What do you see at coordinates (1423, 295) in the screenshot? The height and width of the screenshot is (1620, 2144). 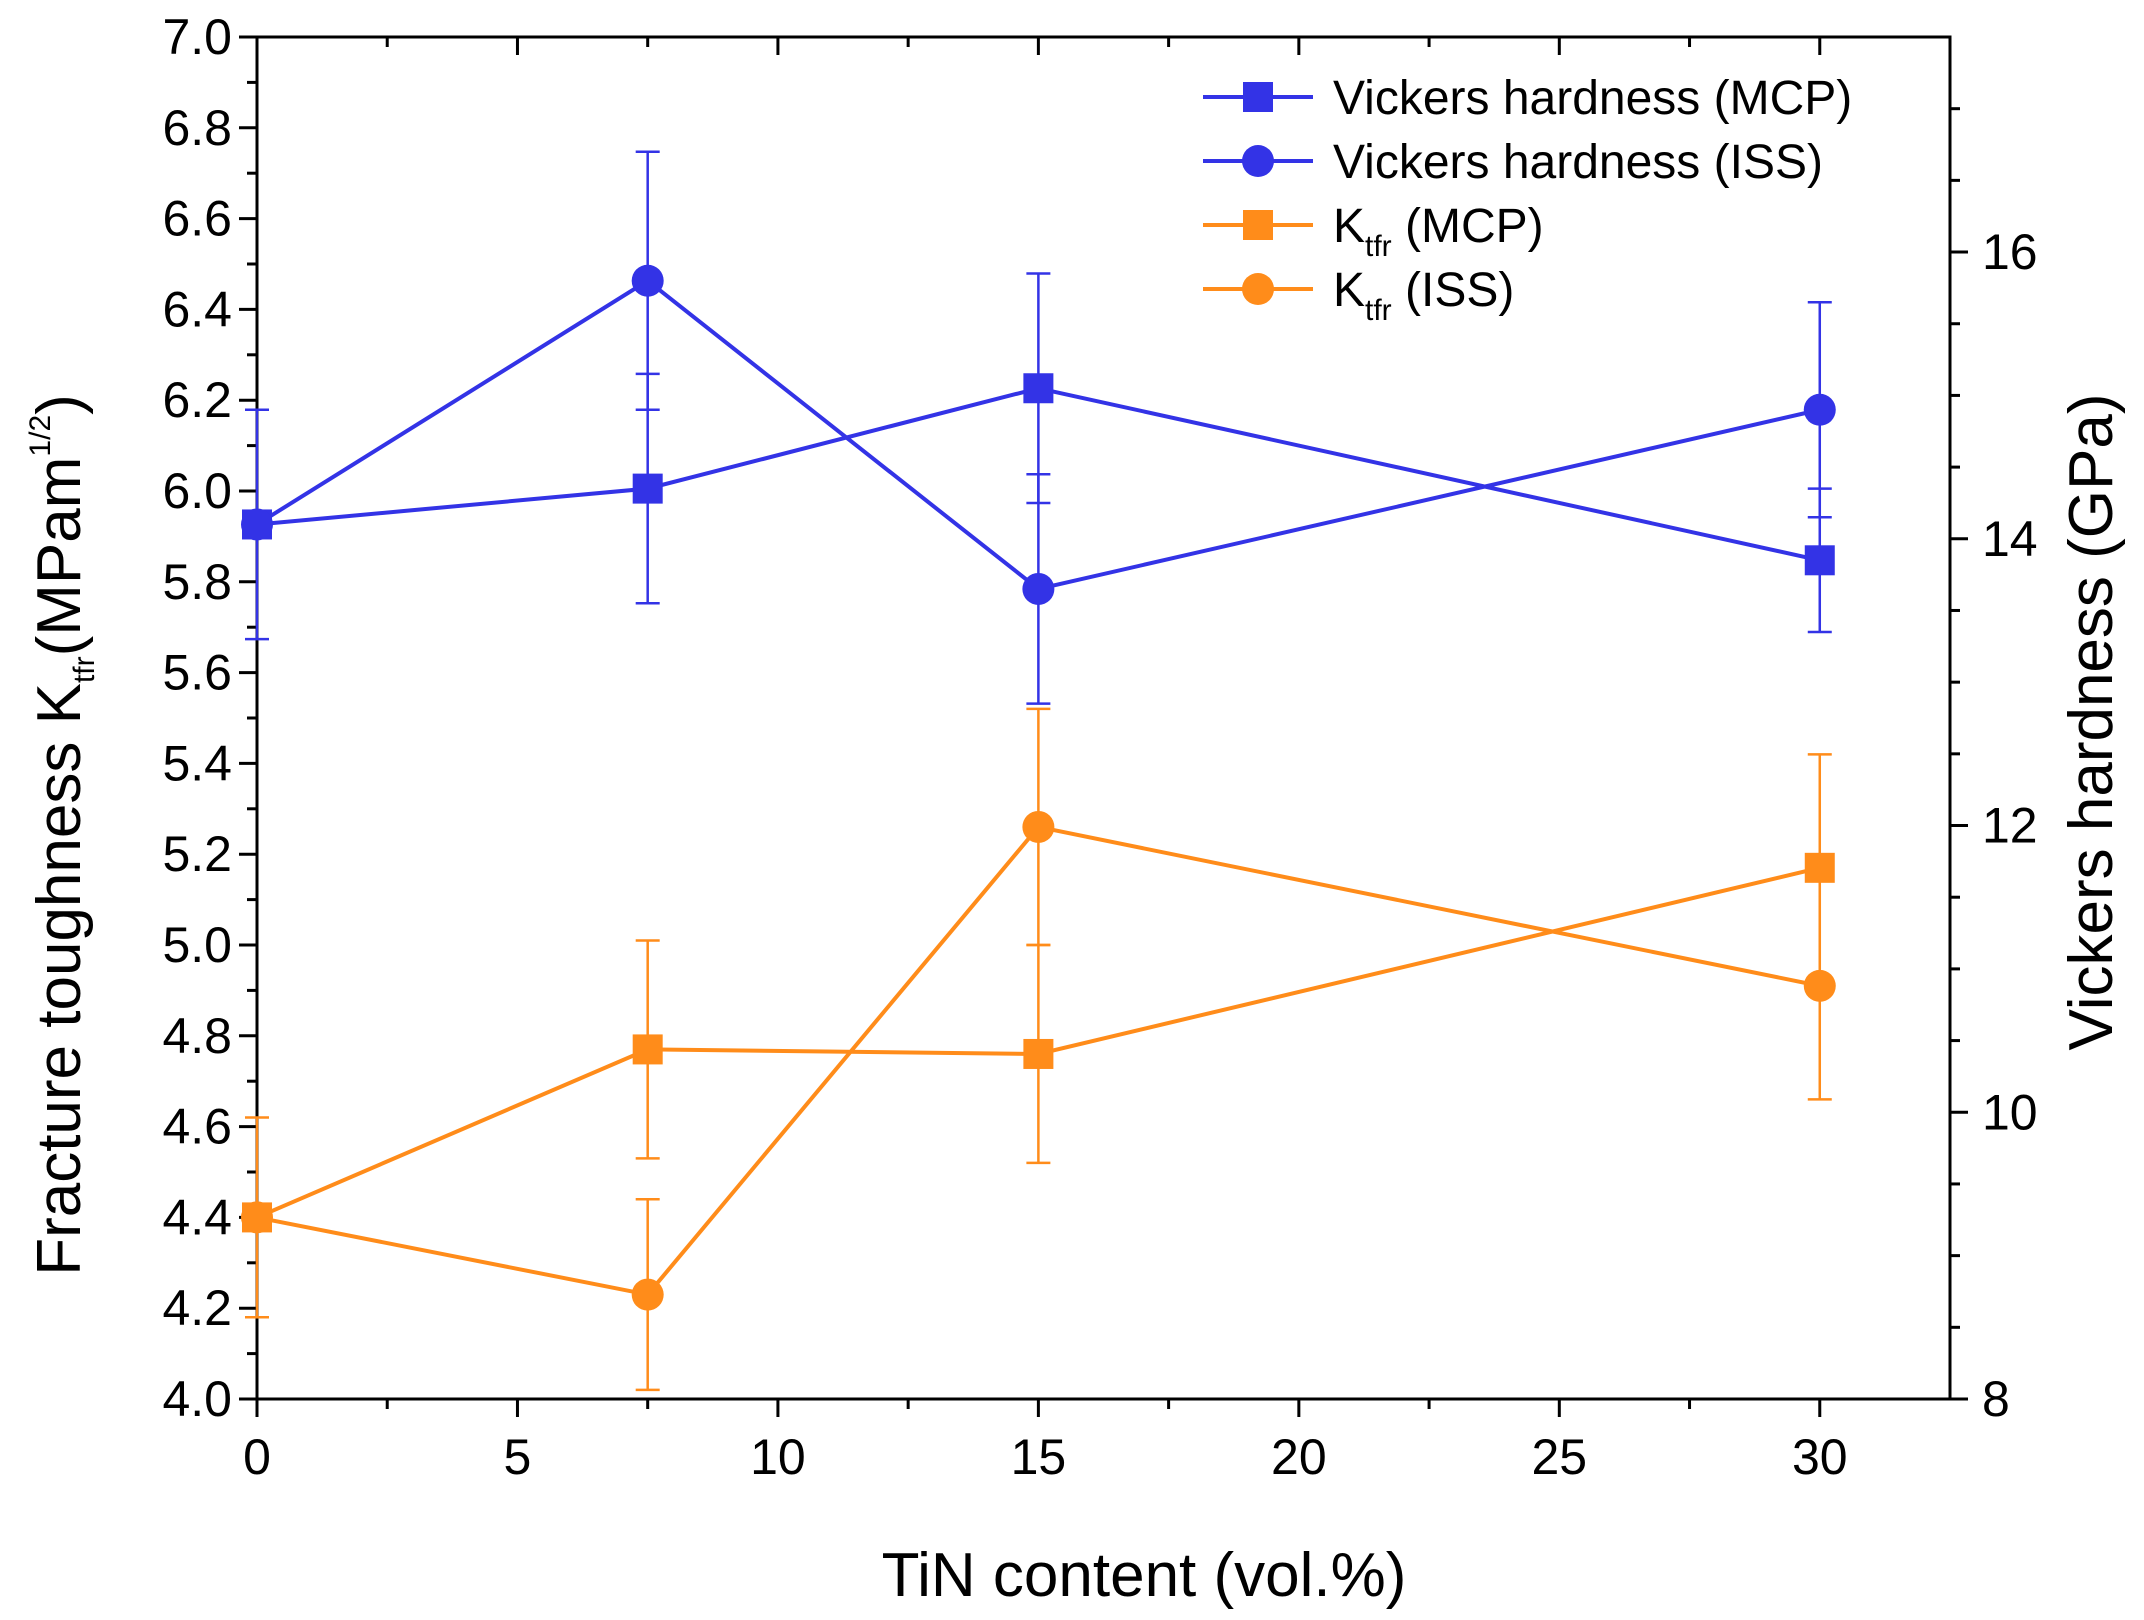 I see `legend-label: Ktfr (ISS)` at bounding box center [1423, 295].